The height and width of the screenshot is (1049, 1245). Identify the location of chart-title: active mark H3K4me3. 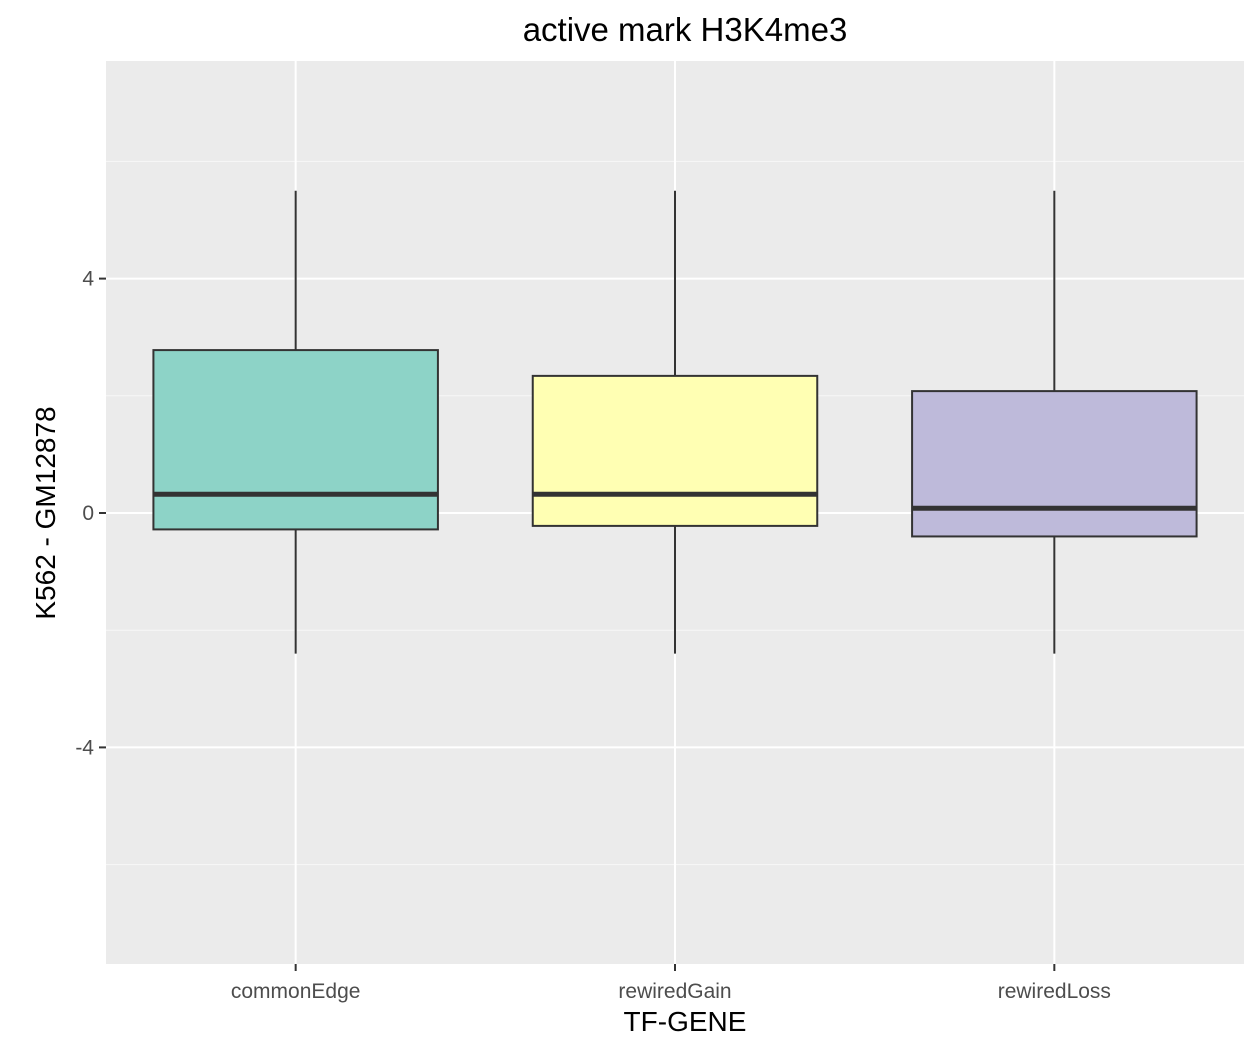
(685, 29).